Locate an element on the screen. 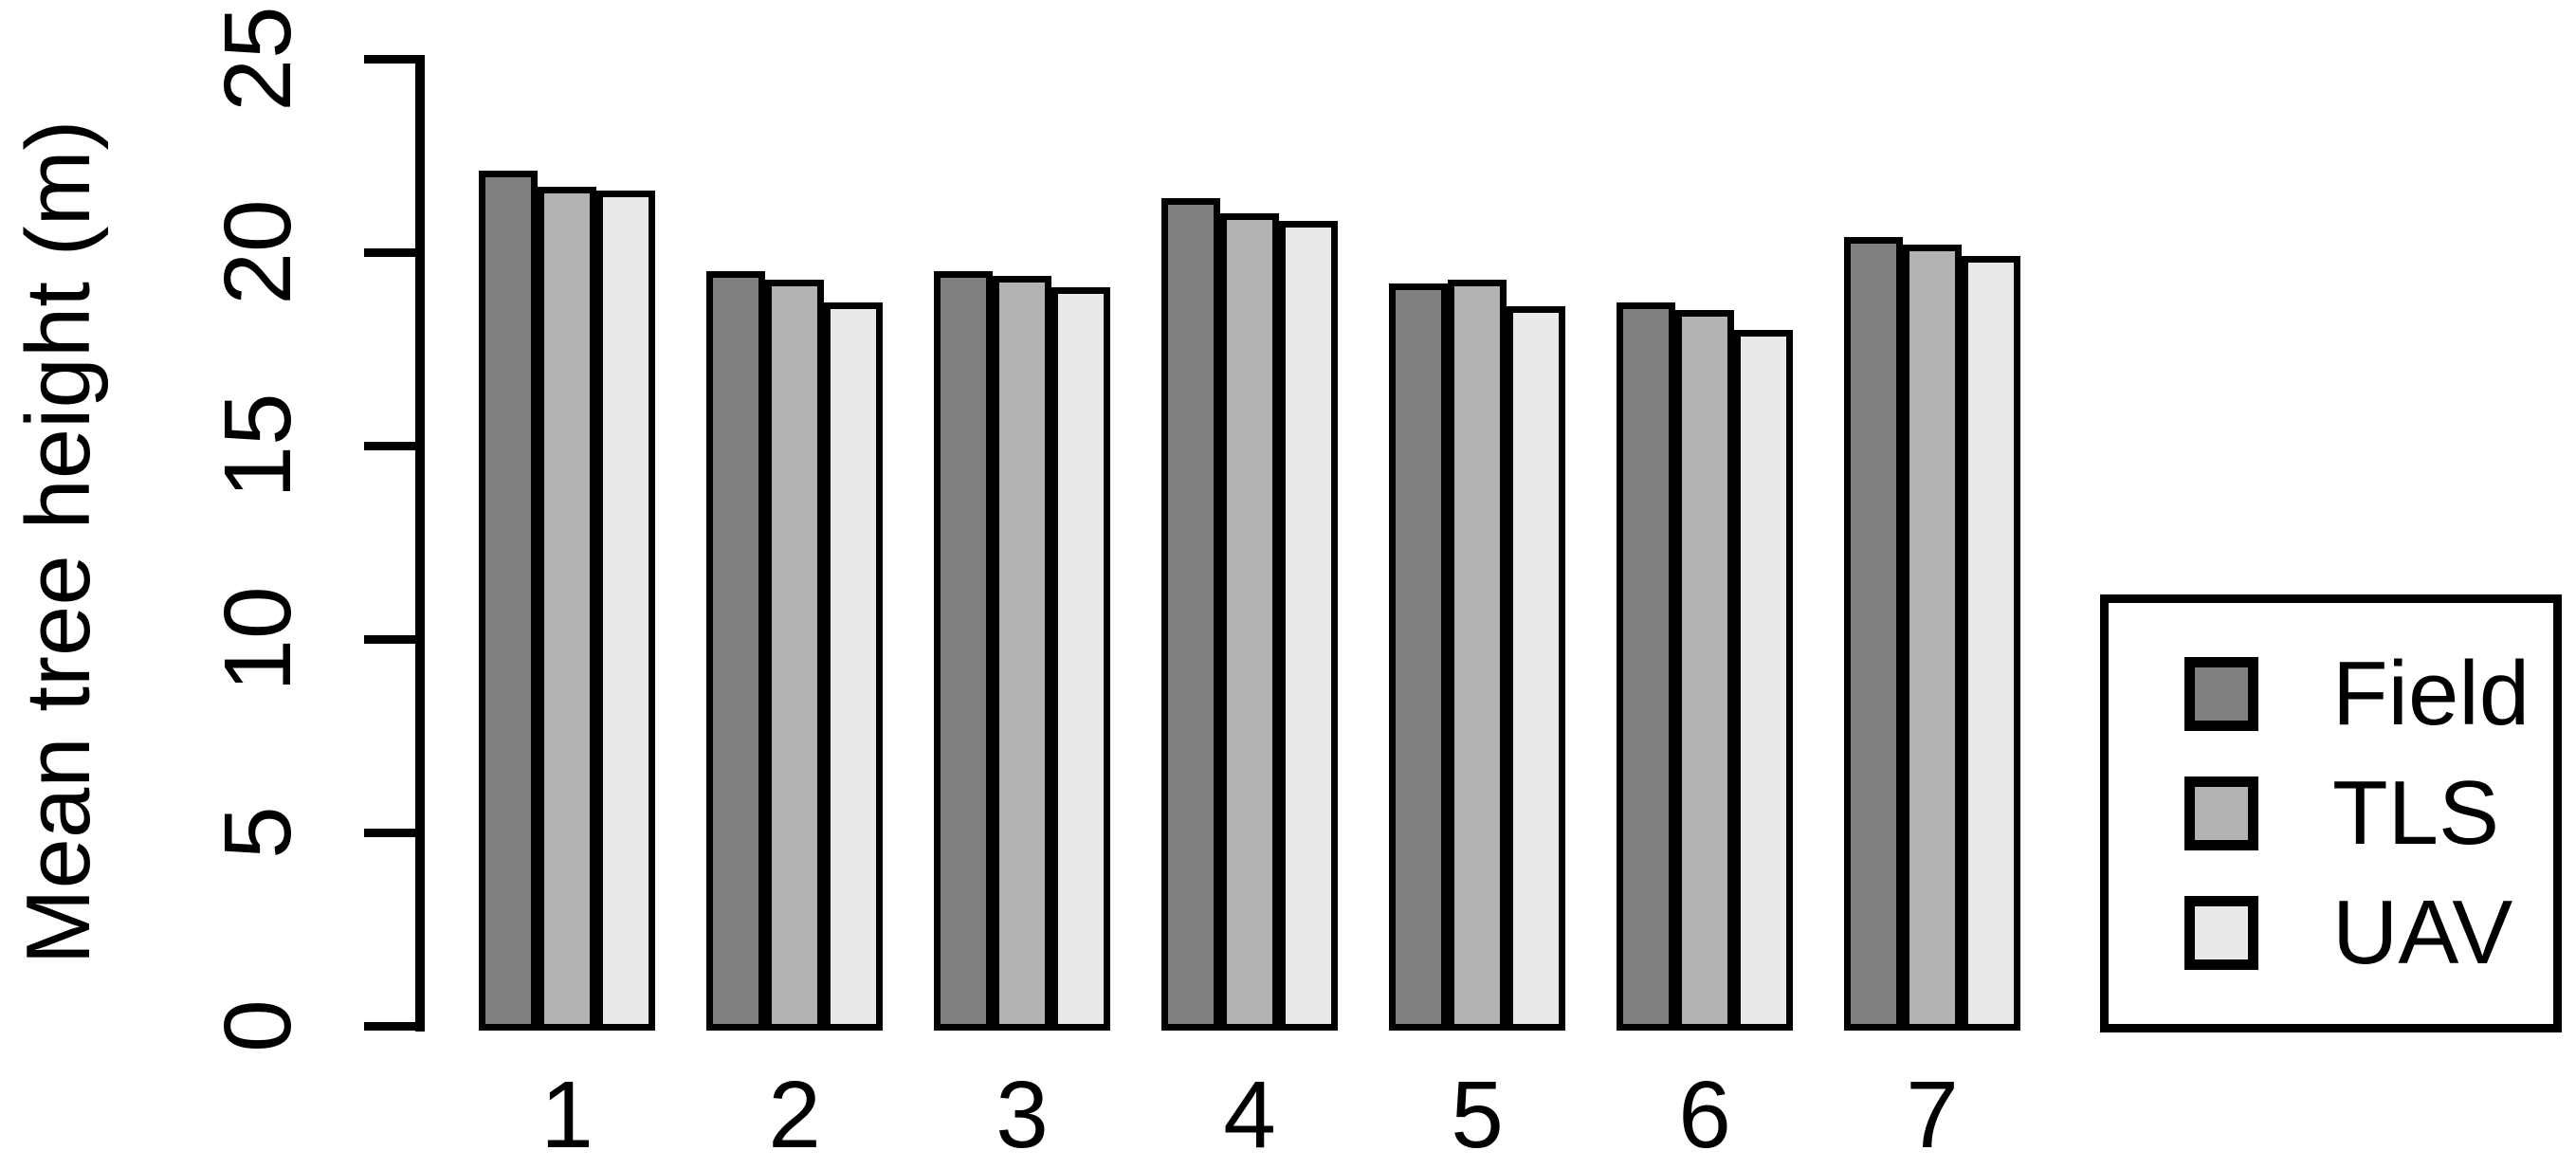  x-axis-label-7: 7 is located at coordinates (1932, 1115).